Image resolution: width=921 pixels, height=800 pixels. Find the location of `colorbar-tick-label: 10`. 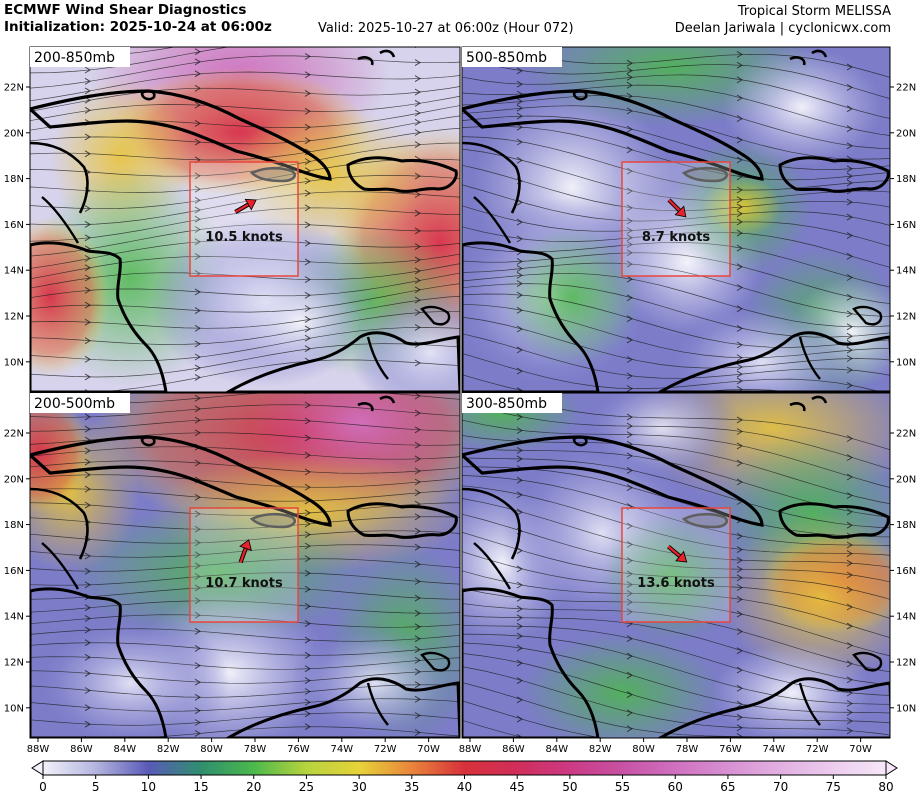

colorbar-tick-label: 10 is located at coordinates (148, 787).